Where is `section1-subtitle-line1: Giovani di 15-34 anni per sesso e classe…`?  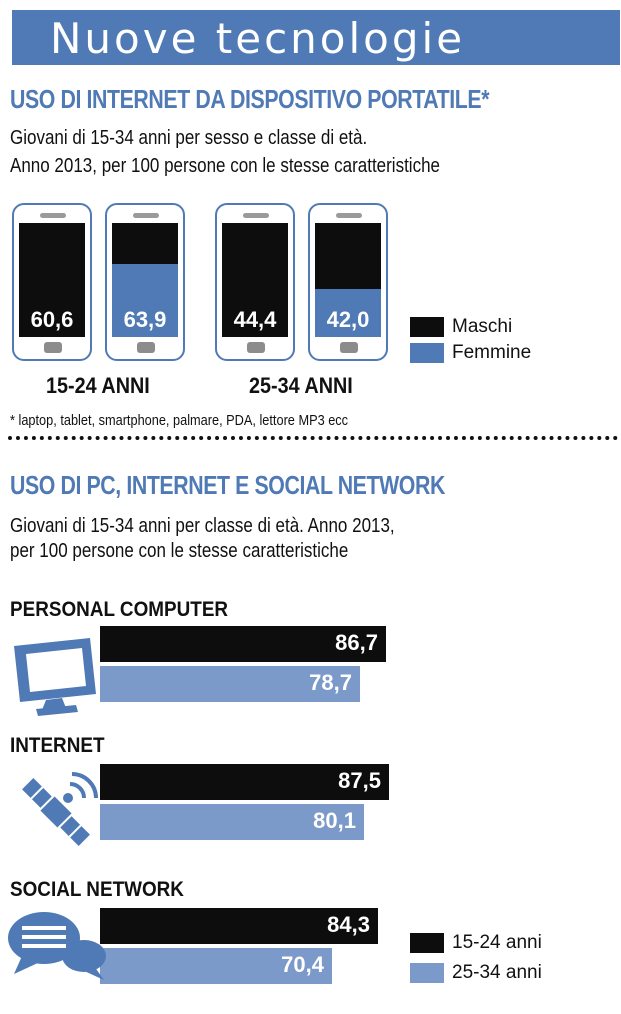
section1-subtitle-line1: Giovani di 15-34 anni per sesso e classe… is located at coordinates (189, 138).